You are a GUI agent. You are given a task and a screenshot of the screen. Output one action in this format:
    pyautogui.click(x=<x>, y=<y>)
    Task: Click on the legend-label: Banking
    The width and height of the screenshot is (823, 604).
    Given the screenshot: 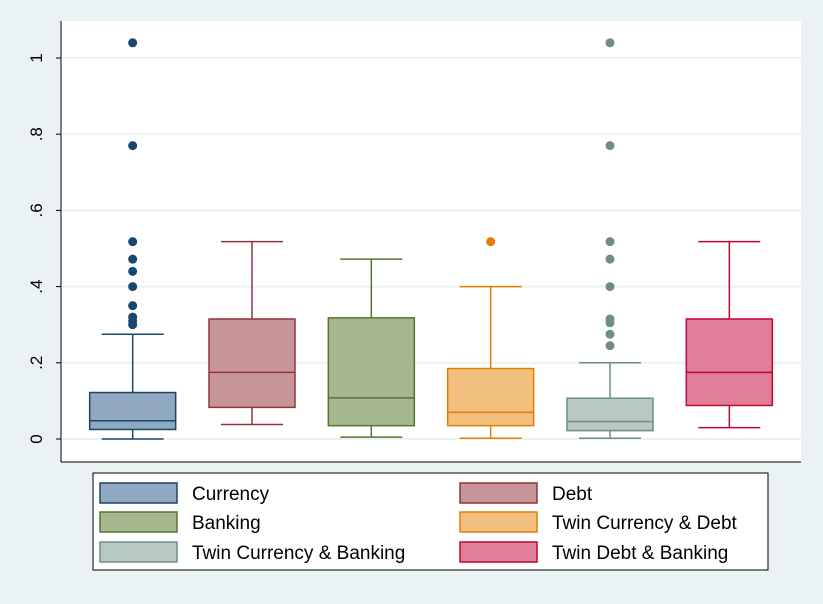 What is the action you would take?
    pyautogui.click(x=226, y=523)
    